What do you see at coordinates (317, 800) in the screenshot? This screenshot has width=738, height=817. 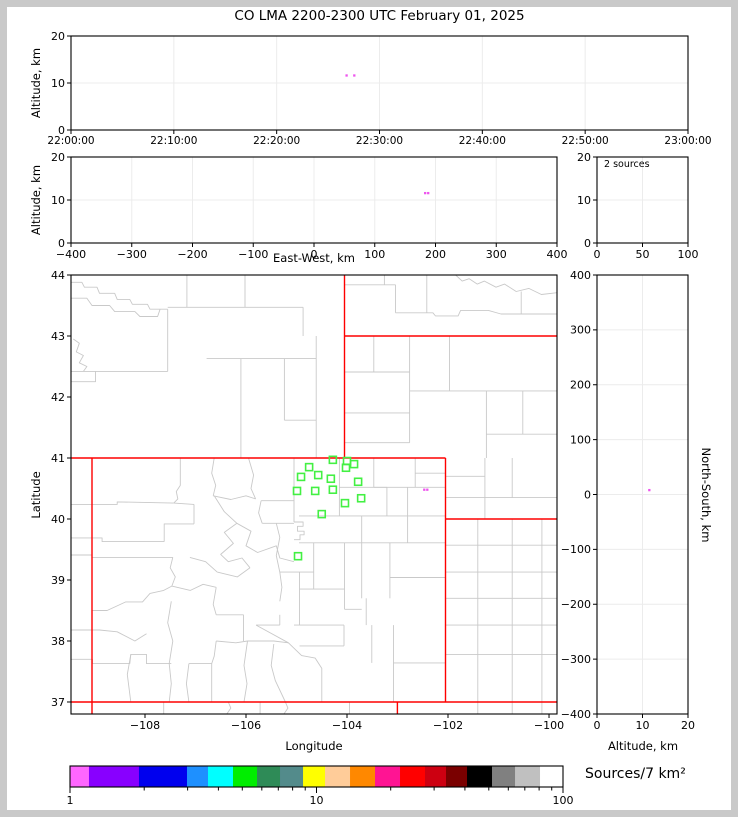 I see `colorbar-tick-label: 10` at bounding box center [317, 800].